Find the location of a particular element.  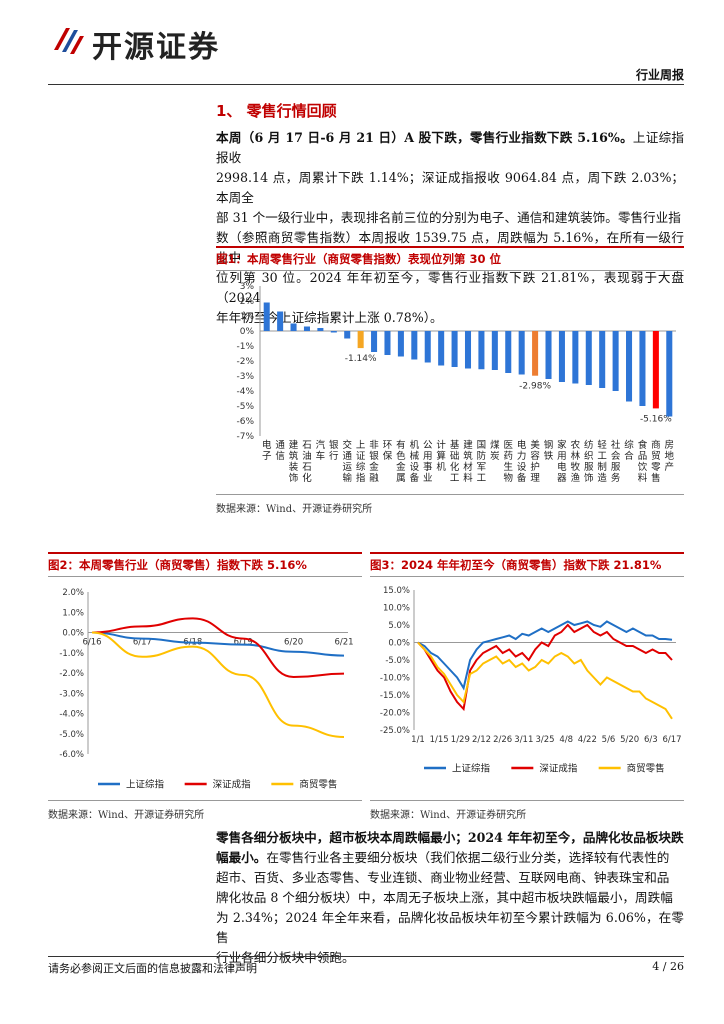

fig1-category-label: 药 is located at coordinates (509, 456).